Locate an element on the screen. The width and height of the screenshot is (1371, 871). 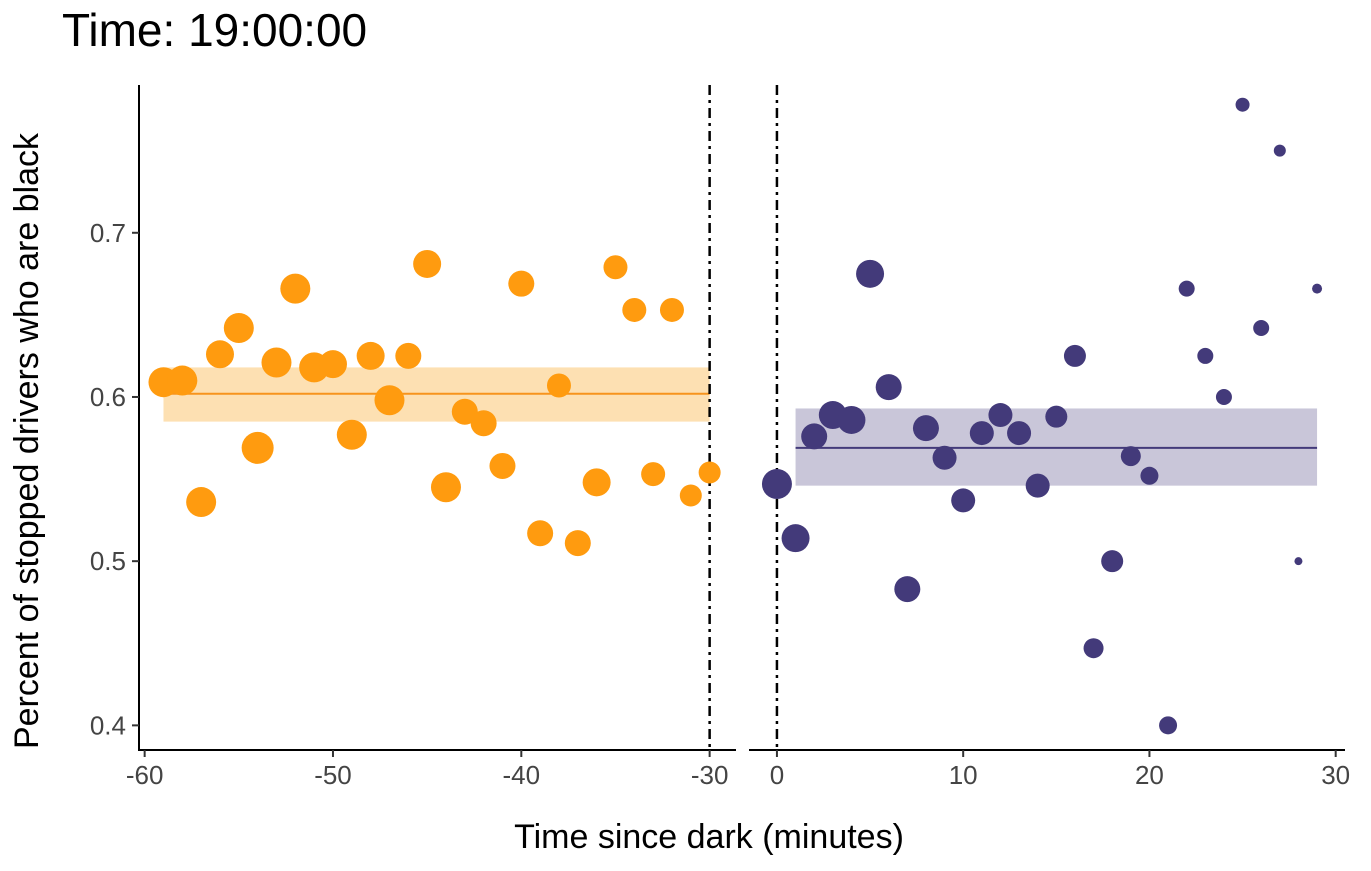
y-tick-label: 0.4 is located at coordinates (108, 725).